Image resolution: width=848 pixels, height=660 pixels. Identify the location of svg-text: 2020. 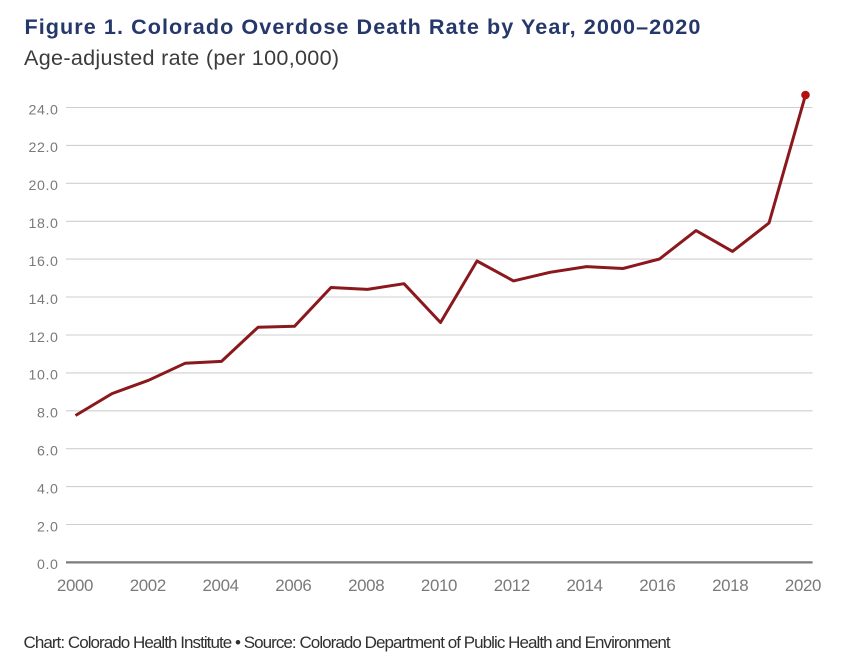
(803, 585).